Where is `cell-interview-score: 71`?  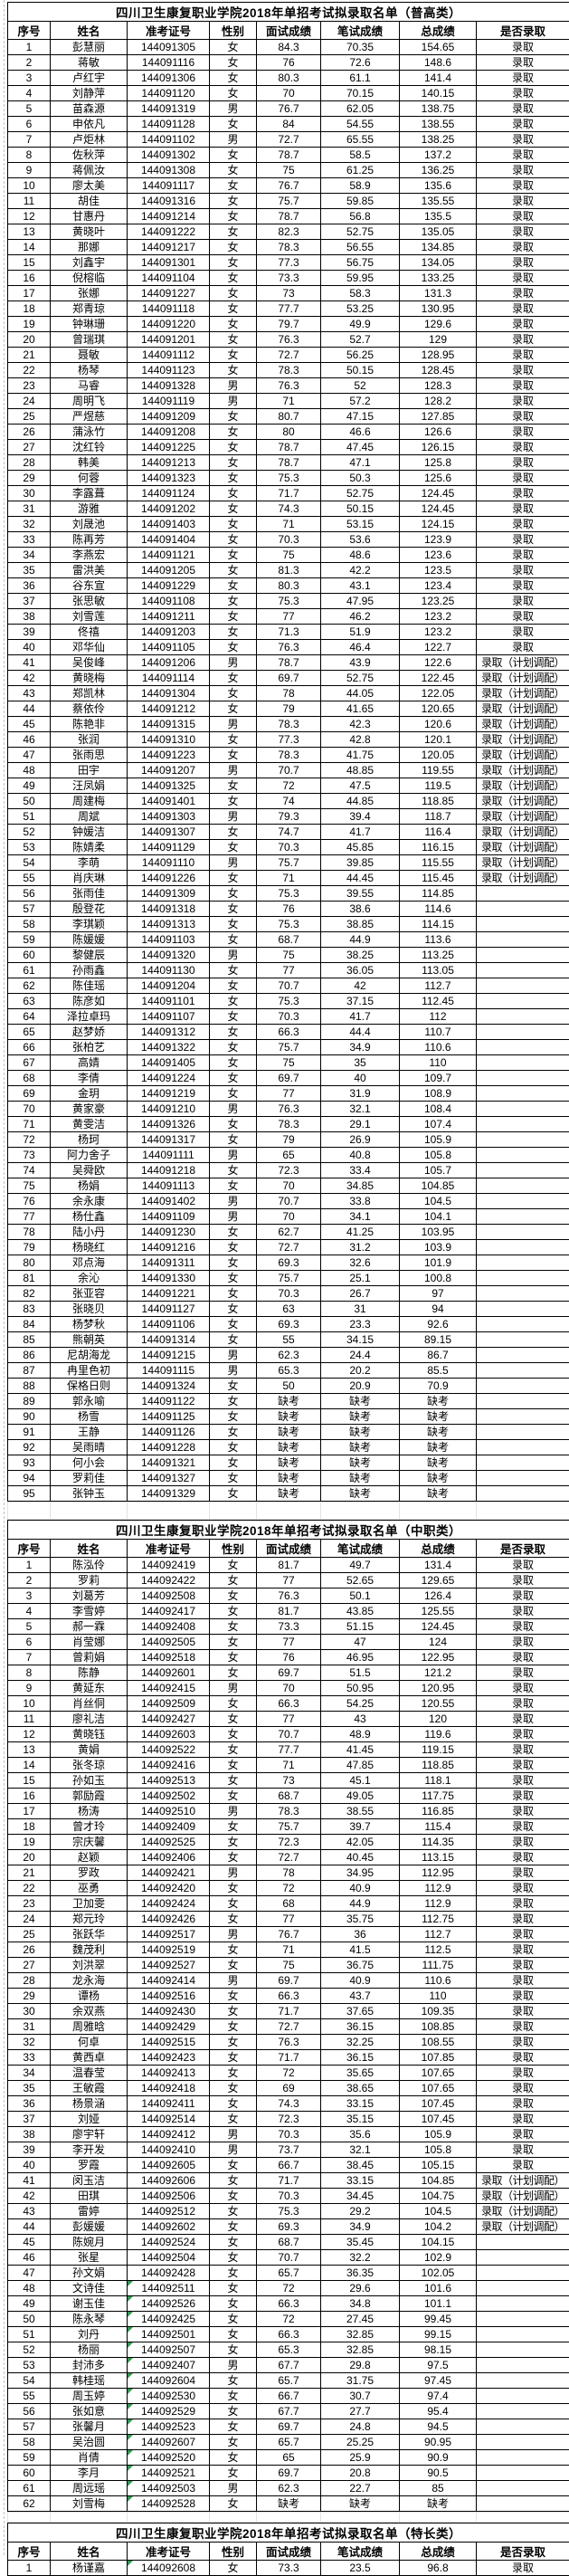 cell-interview-score: 71 is located at coordinates (289, 401).